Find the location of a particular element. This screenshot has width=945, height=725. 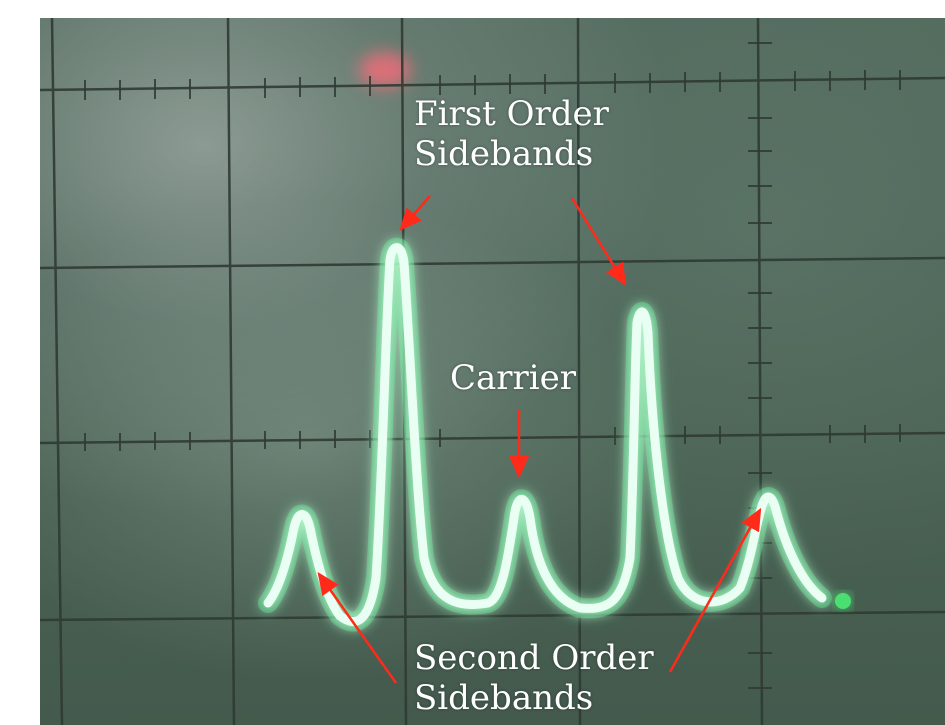

arrow-second-order-right is located at coordinates (715, 590).